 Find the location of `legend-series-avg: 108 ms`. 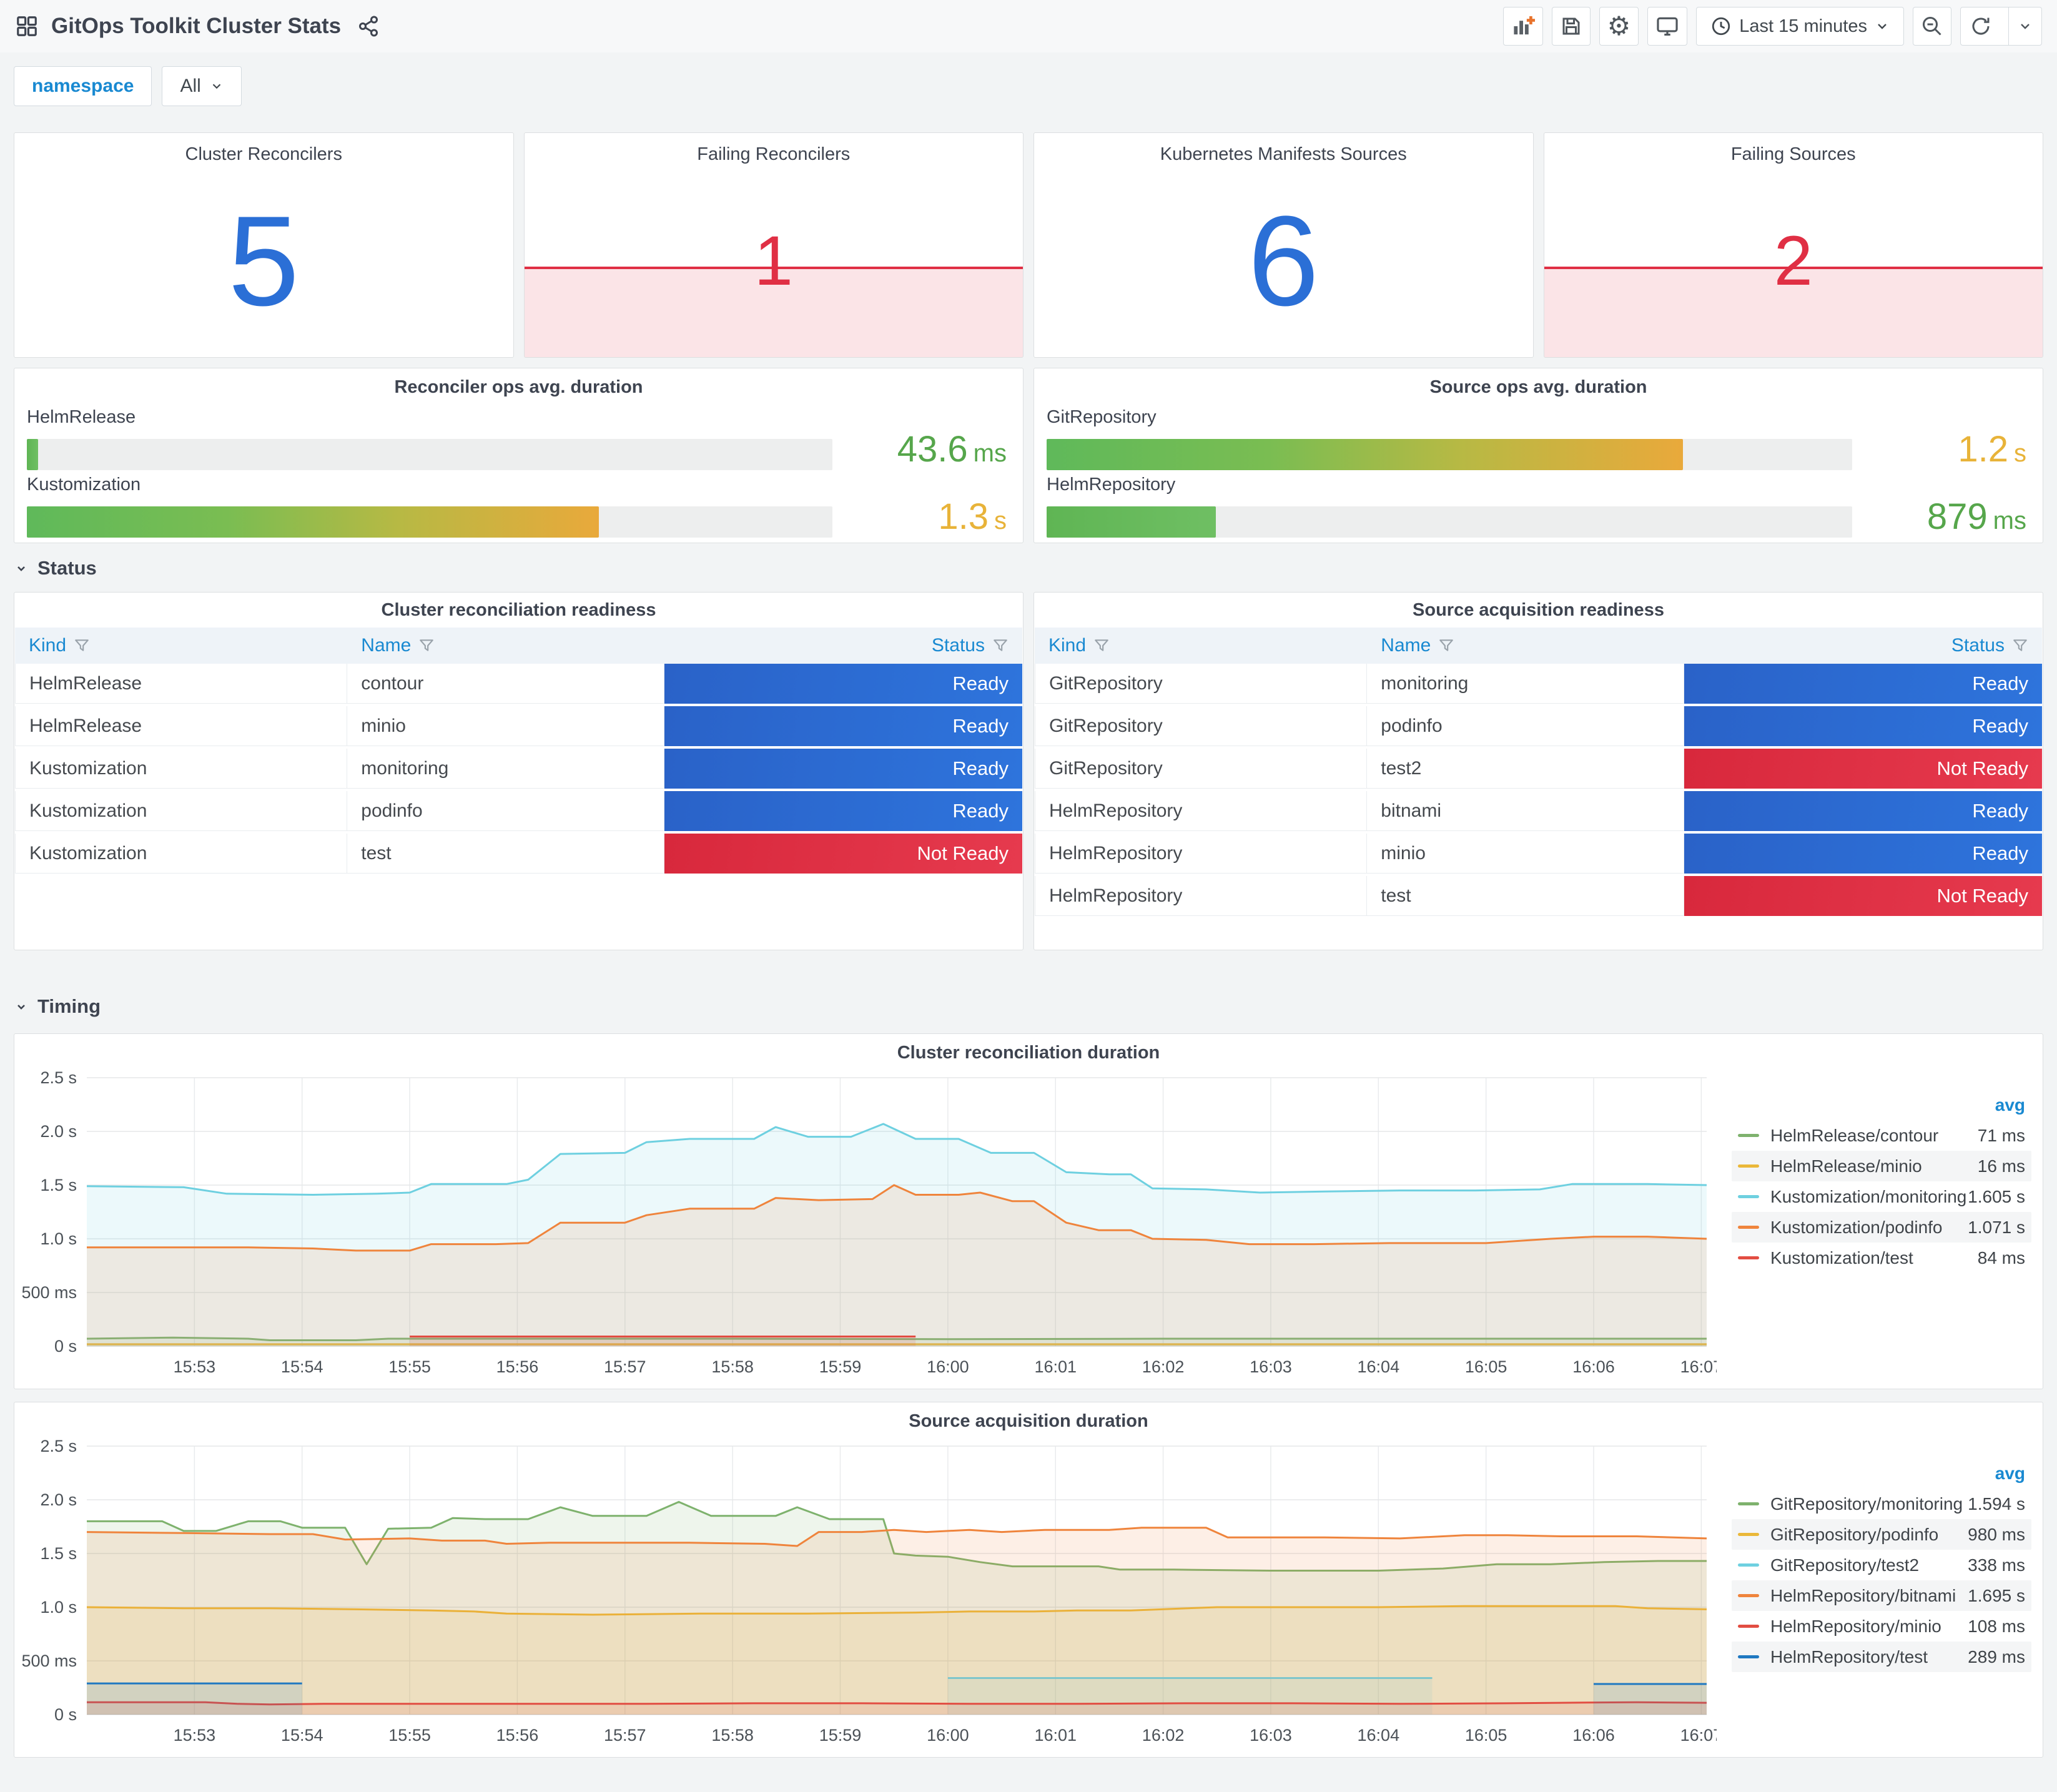

legend-series-avg: 108 ms is located at coordinates (1996, 1626).